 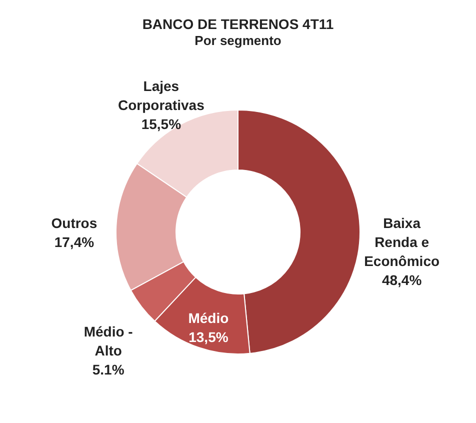 What do you see at coordinates (238, 40) in the screenshot?
I see `chart-subtitle: Por segmento` at bounding box center [238, 40].